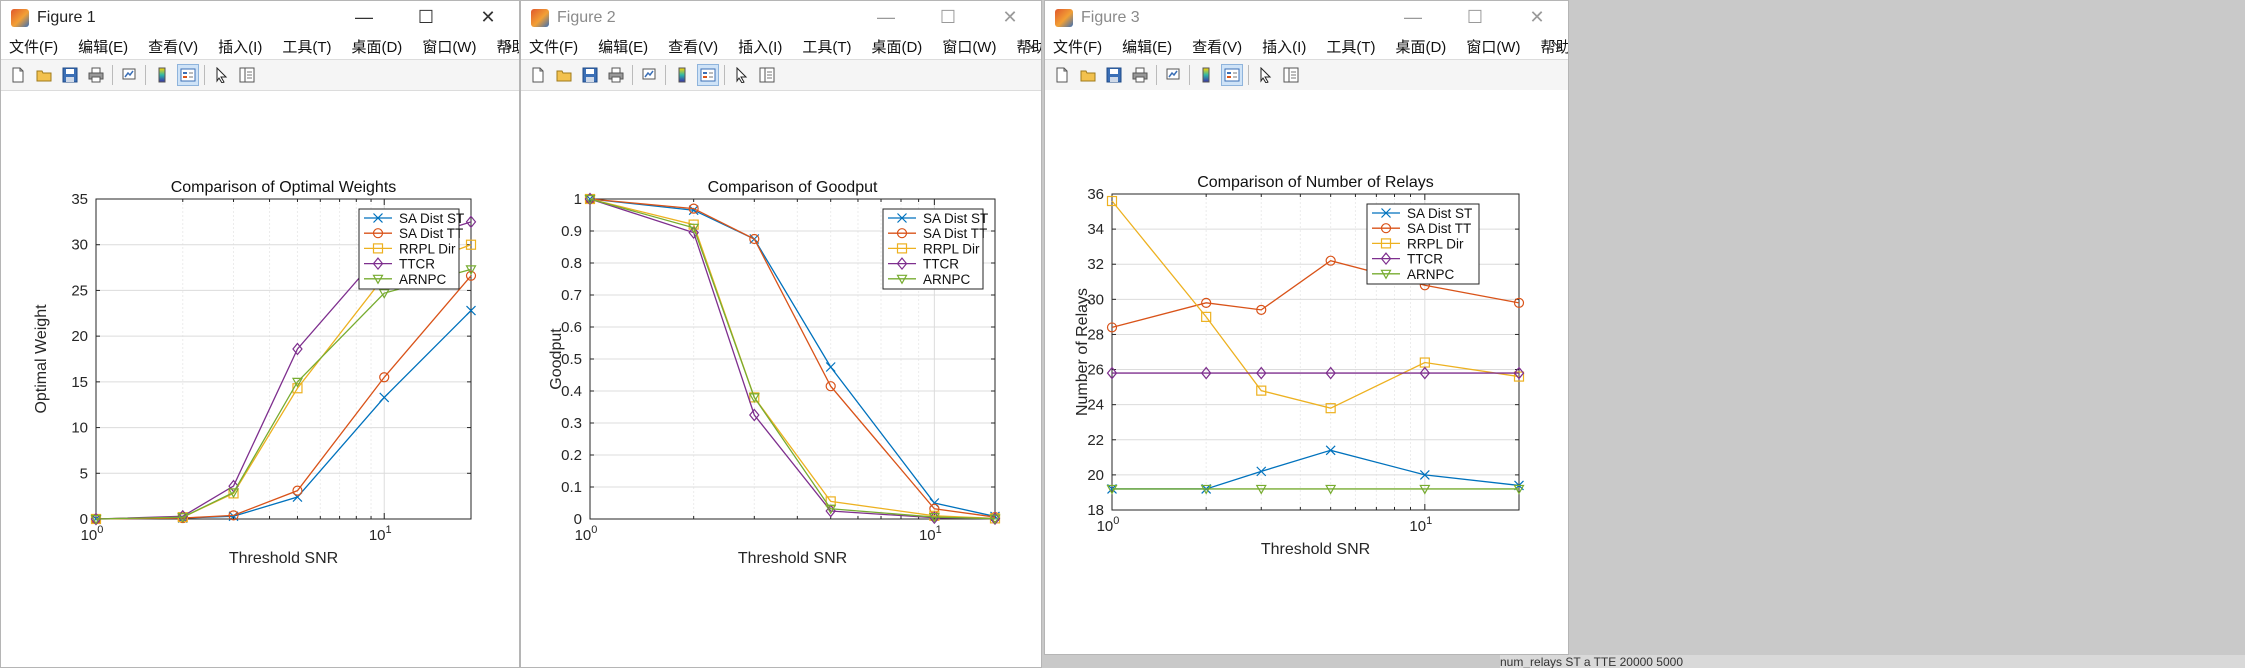 The image size is (2245, 668). I want to click on y-tick-label: 35, so click(79, 199).